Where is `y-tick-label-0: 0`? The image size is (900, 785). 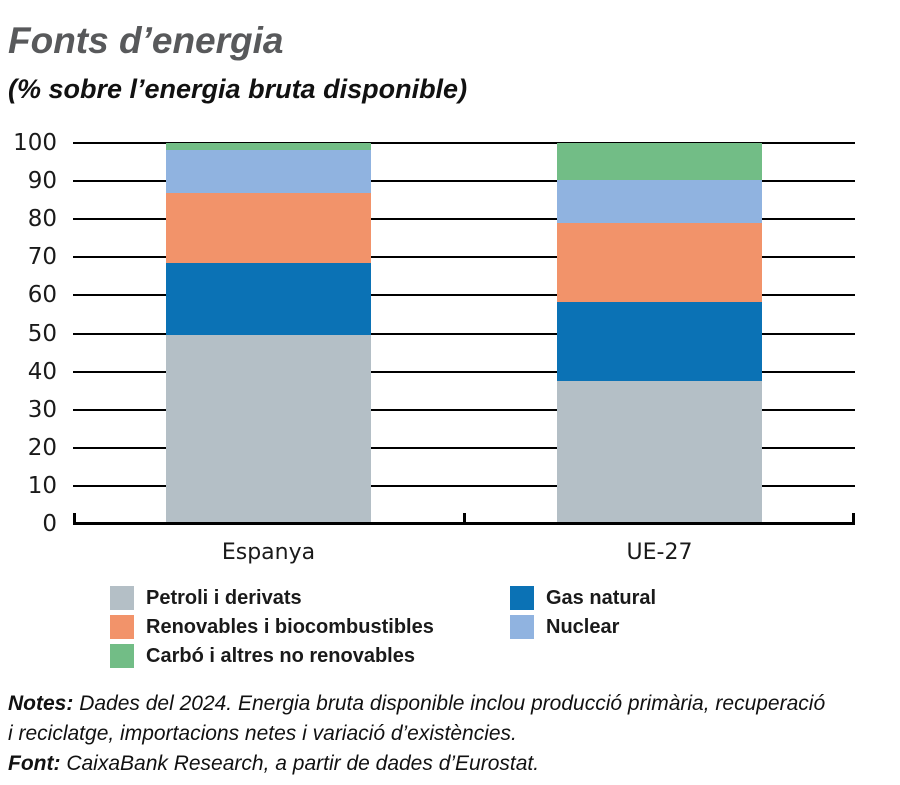 y-tick-label-0: 0 is located at coordinates (49, 524).